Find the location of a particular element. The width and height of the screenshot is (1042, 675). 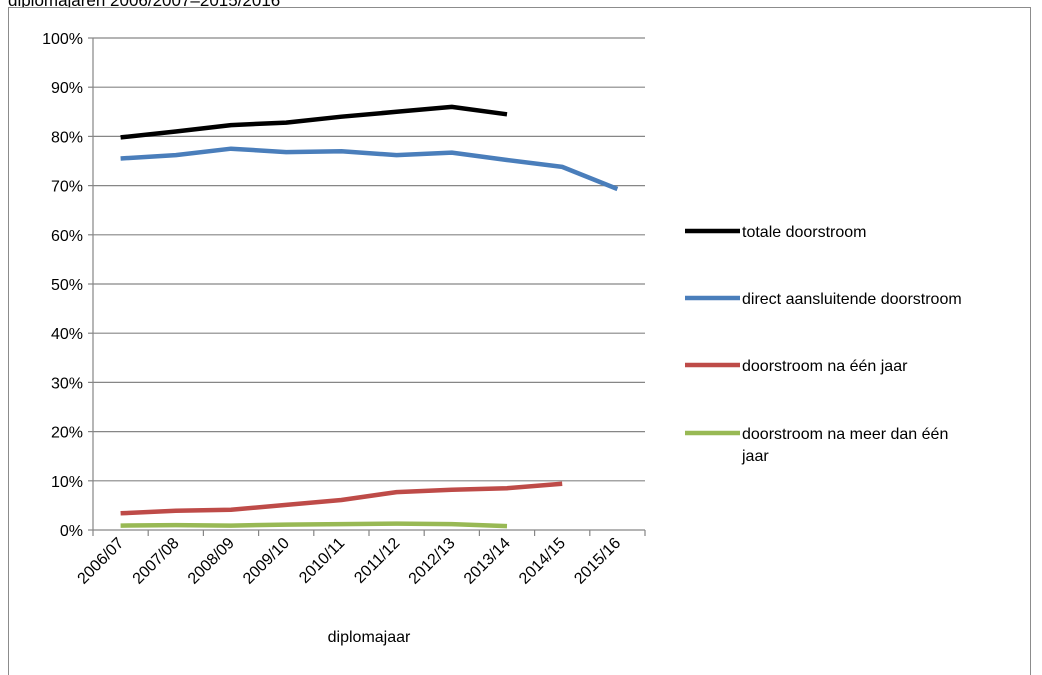

x-tick-label: 2015/16 is located at coordinates (597, 561).